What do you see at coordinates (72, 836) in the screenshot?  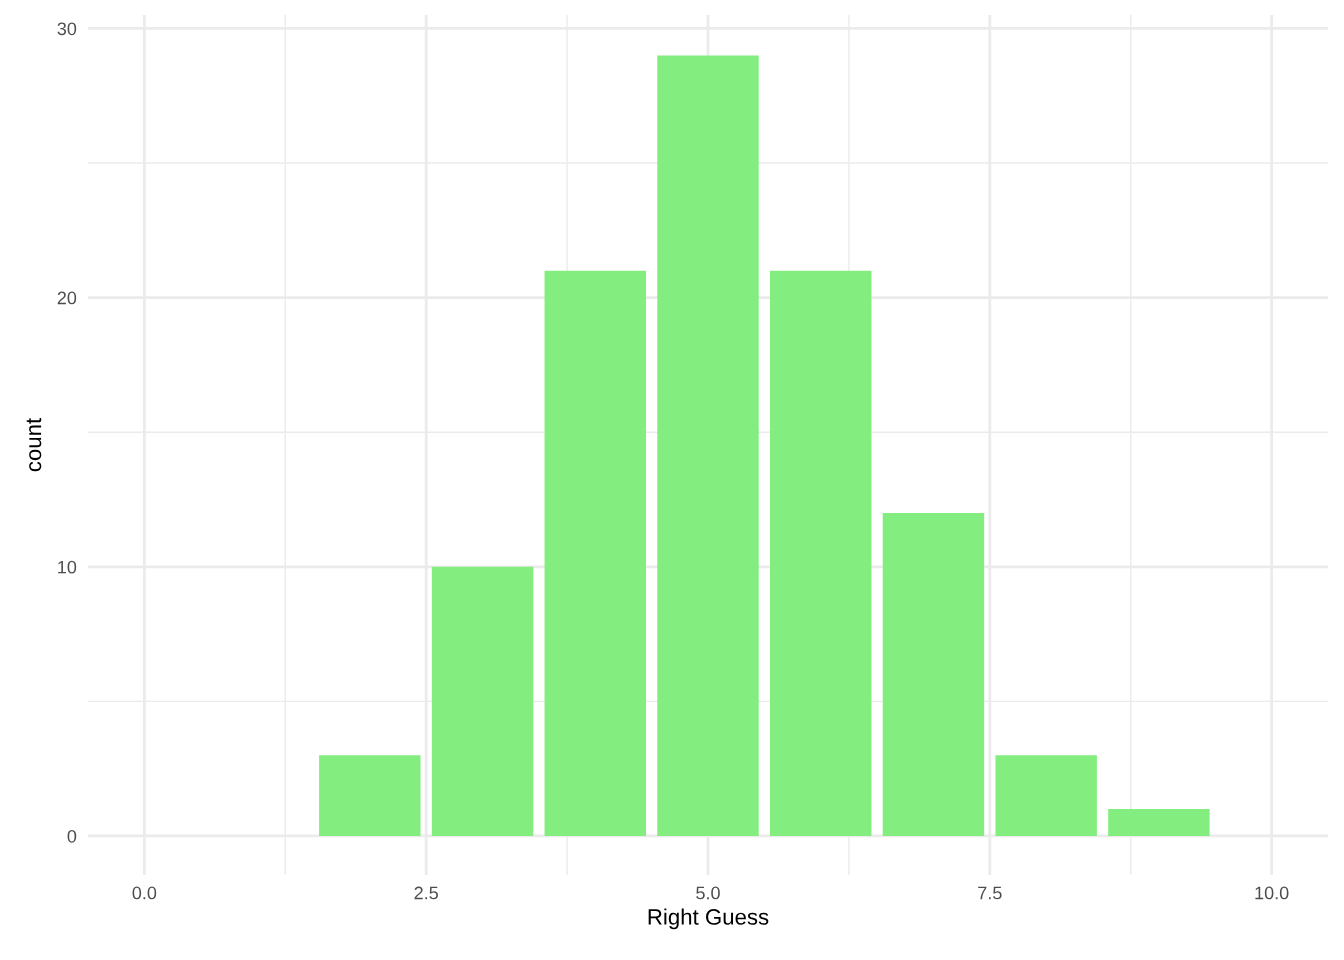 I see `y-tick-label: 0` at bounding box center [72, 836].